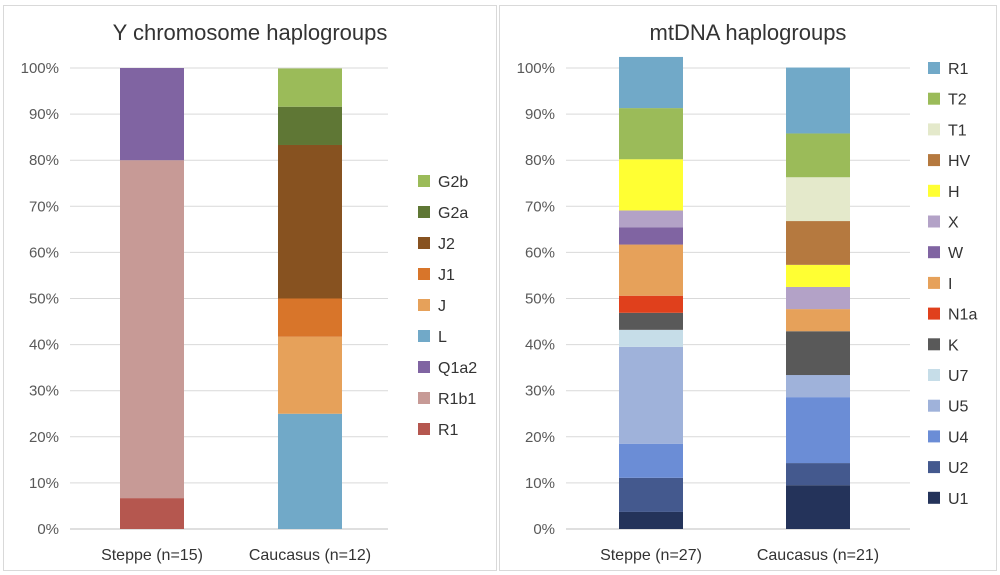 The image size is (1000, 575). I want to click on legend-label: N1a, so click(962, 315).